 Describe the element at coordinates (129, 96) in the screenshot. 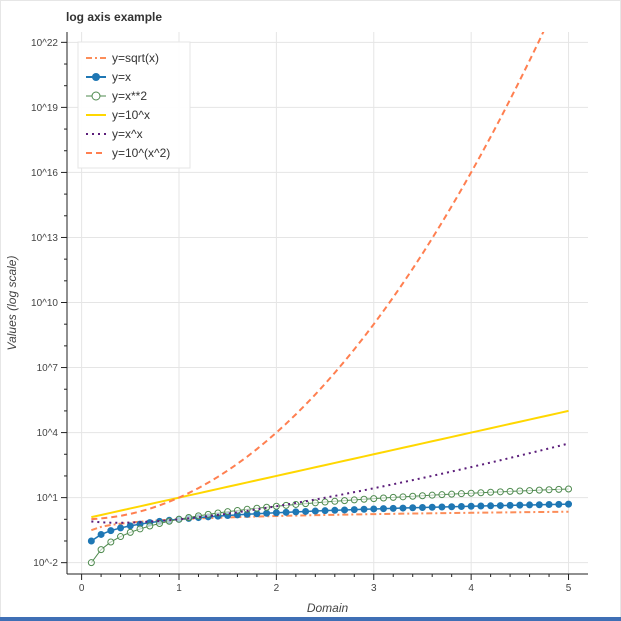

I see `legend-y-x-2-label: y=x**2` at that location.